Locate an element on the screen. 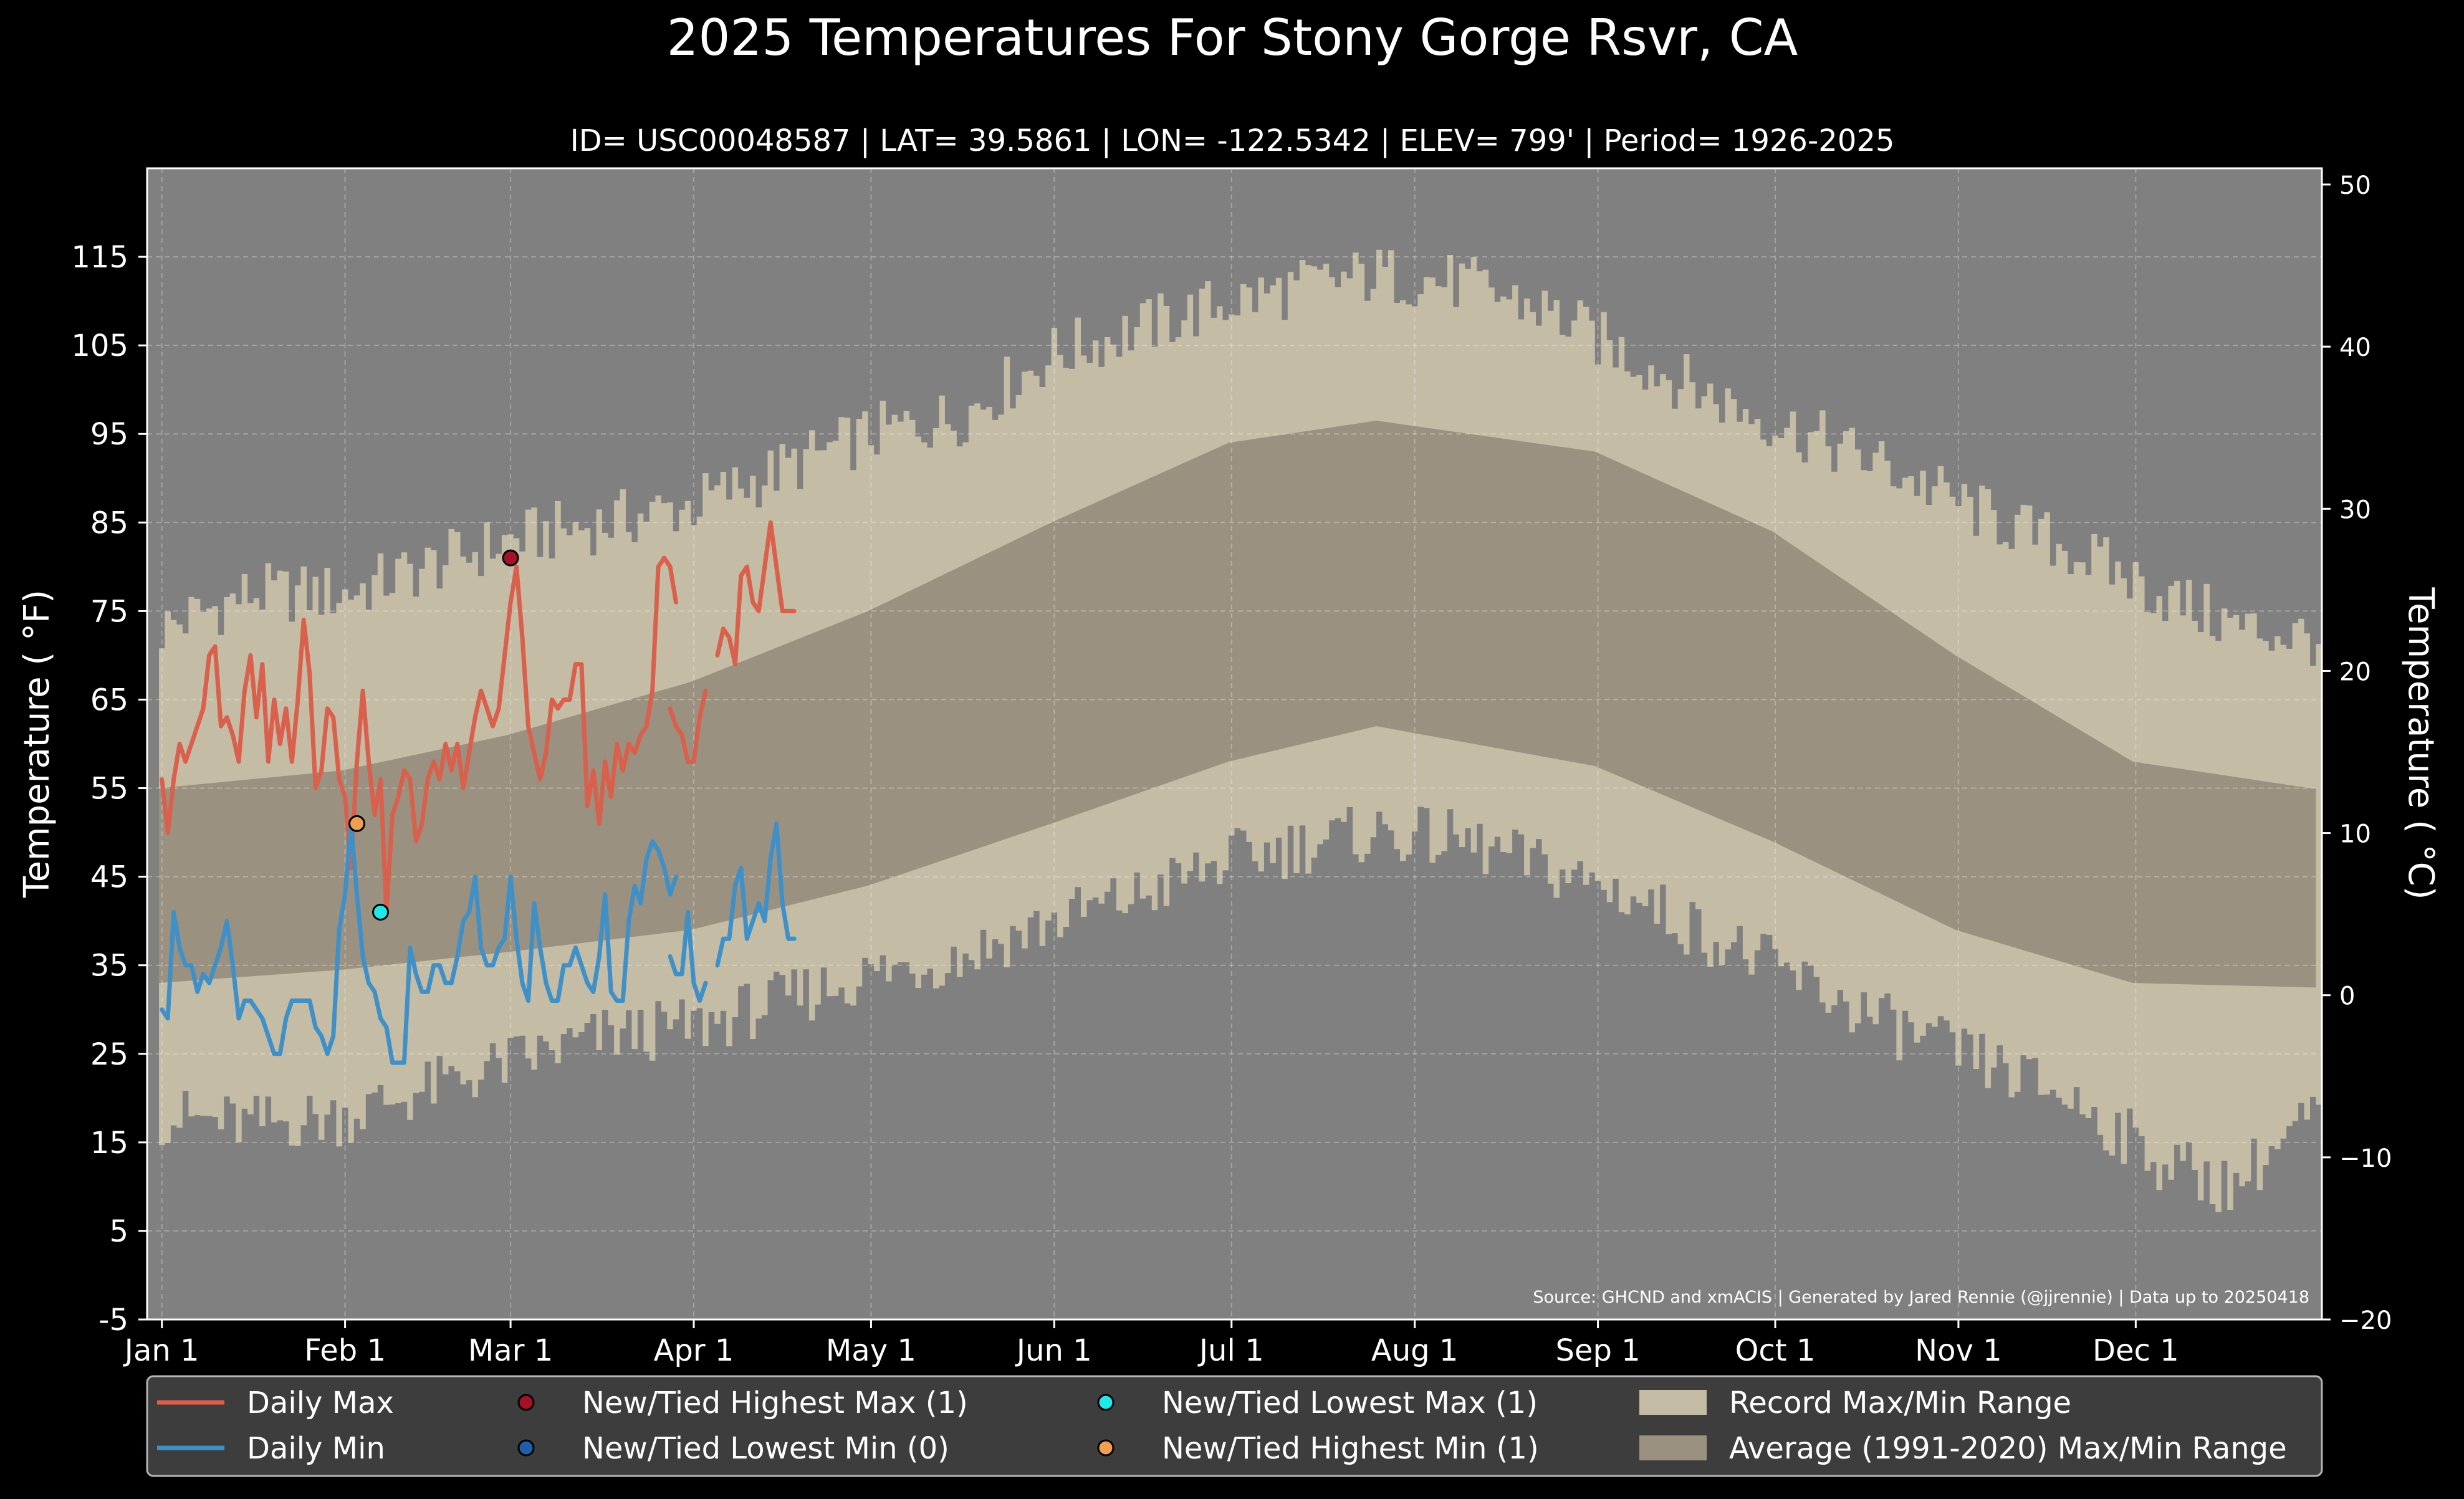 This screenshot has height=1499, width=2464. x-tick-label: Feb 1 is located at coordinates (345, 1350).